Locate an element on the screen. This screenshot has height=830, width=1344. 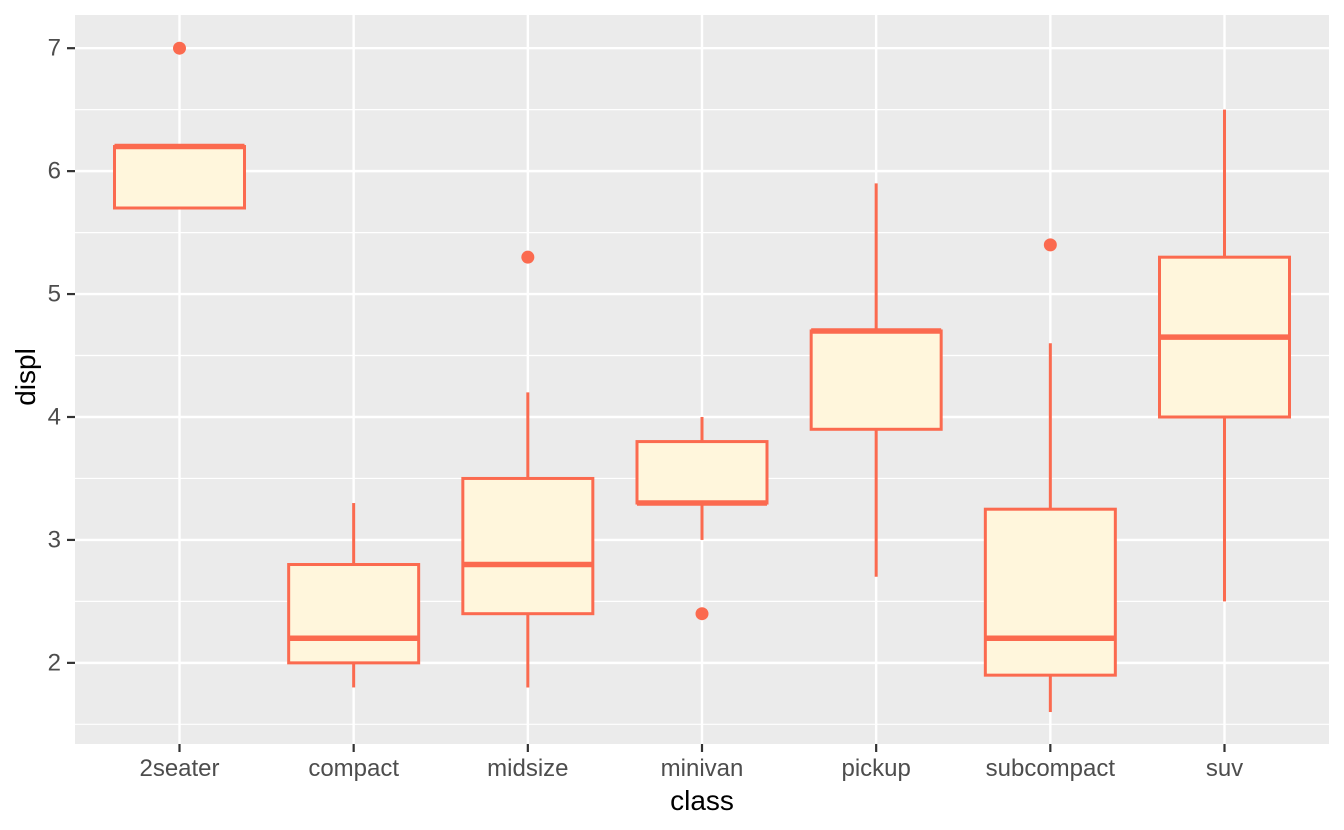
y-tick-label: 7 is located at coordinates (54, 48).